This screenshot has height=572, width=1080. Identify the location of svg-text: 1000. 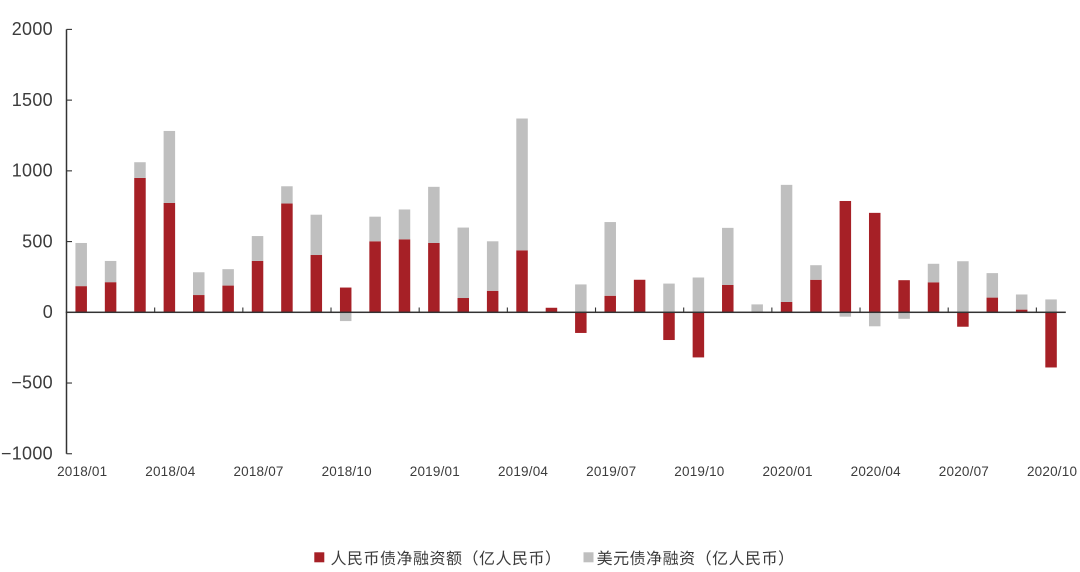
(32, 171).